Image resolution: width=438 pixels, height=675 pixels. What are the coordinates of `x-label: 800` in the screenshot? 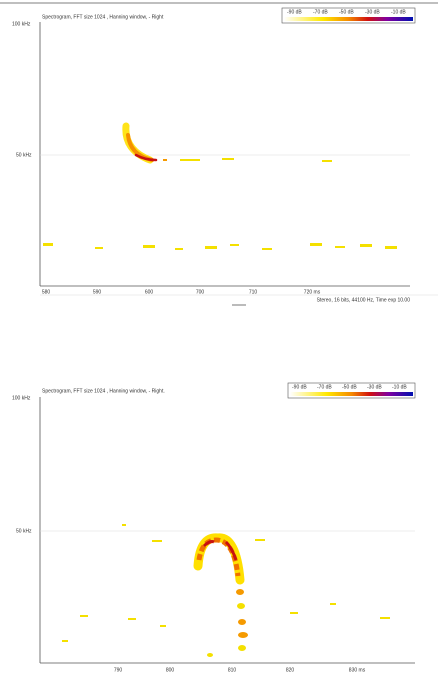 It's located at (170, 670).